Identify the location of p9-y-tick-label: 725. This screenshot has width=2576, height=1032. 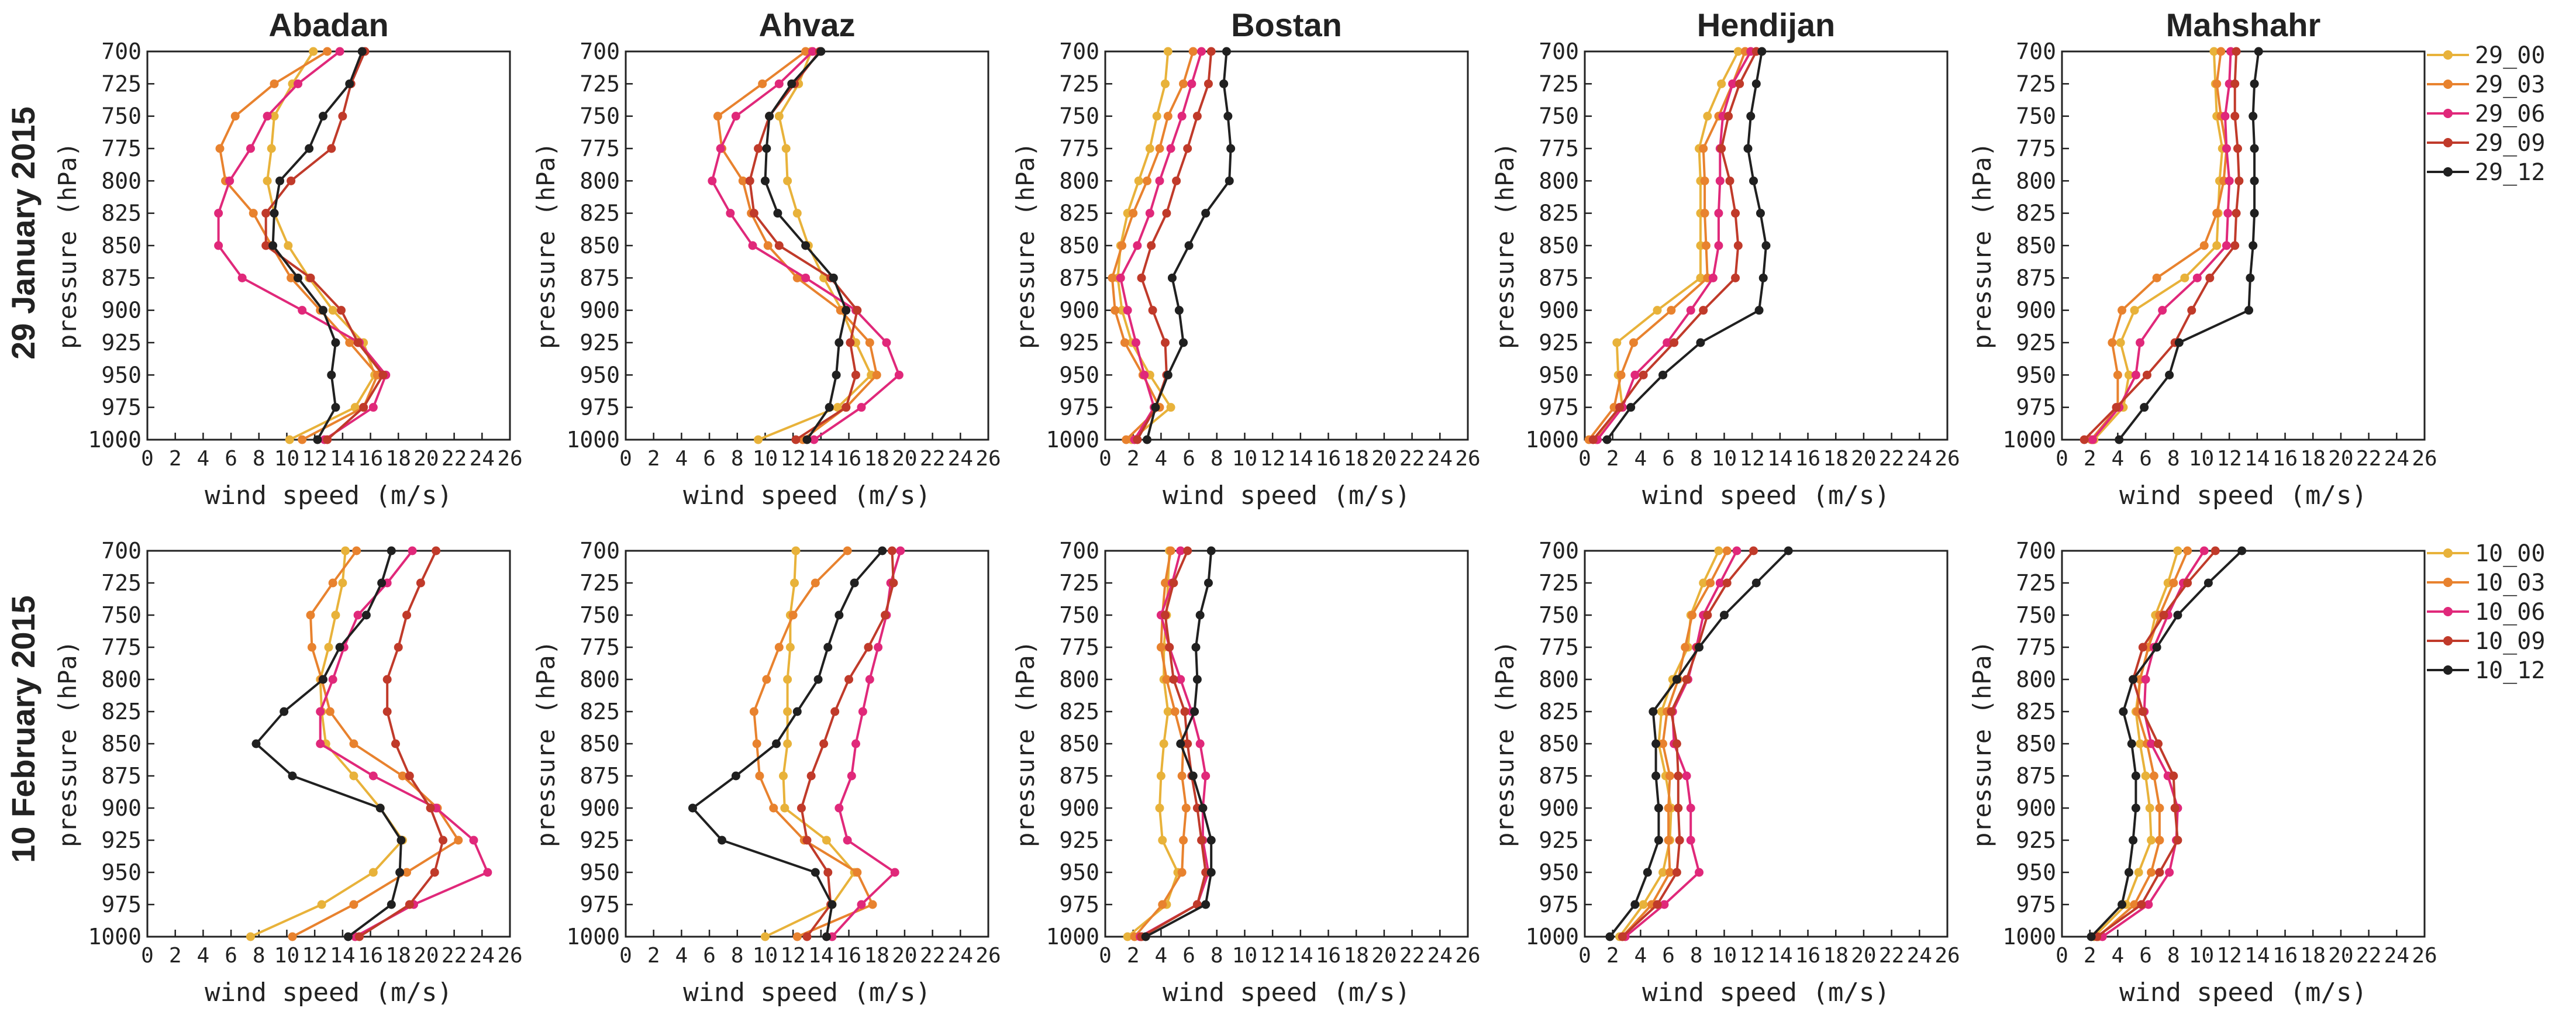
(1559, 583).